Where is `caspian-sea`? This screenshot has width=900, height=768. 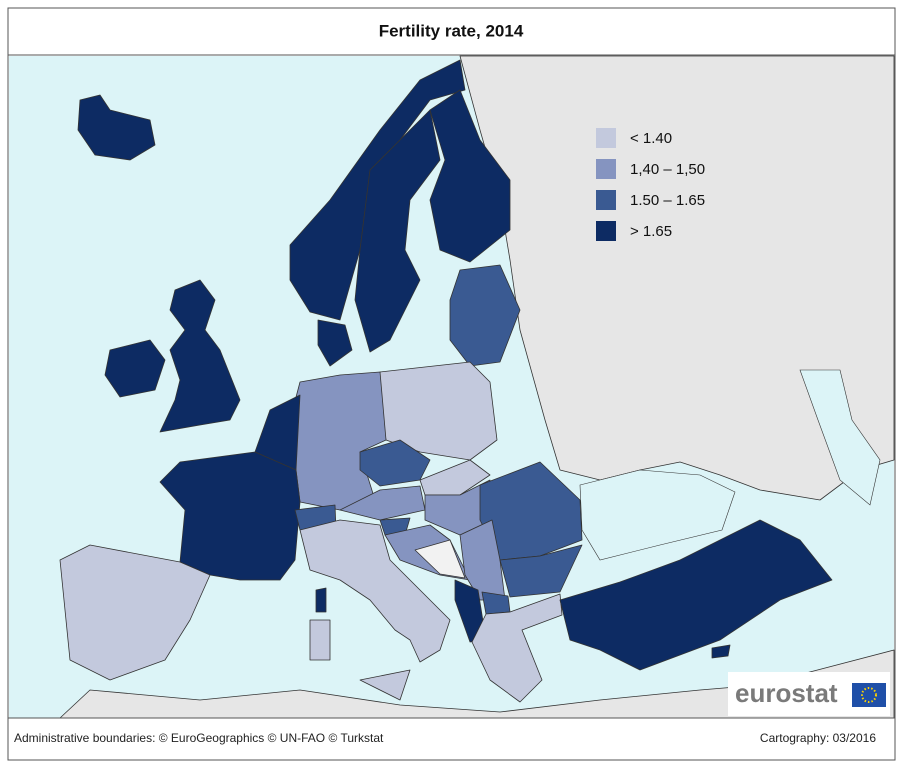
caspian-sea is located at coordinates (840, 437).